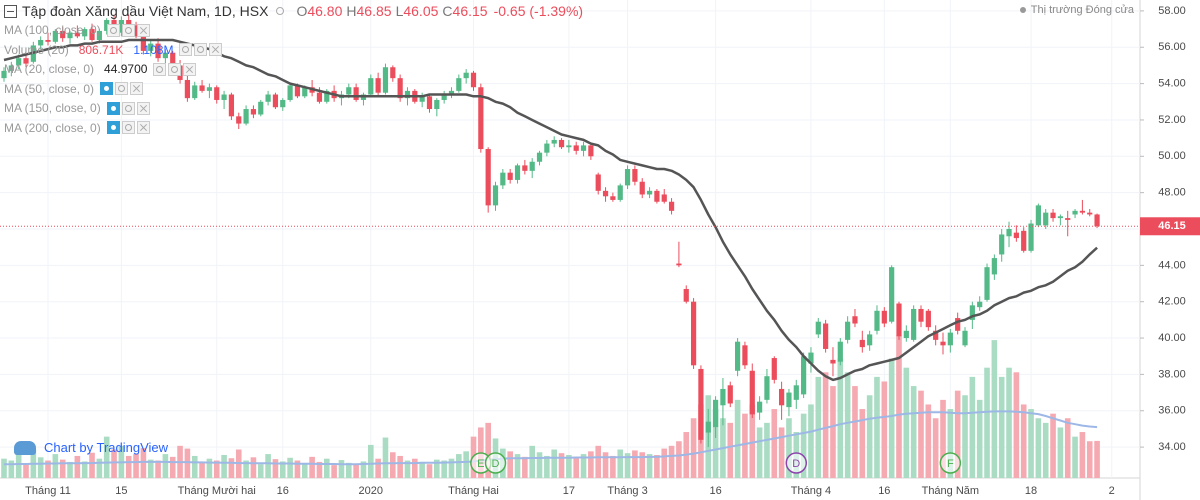 The width and height of the screenshot is (1200, 500). Describe the element at coordinates (1170, 250) in the screenshot. I see `price-axis-bg` at that location.